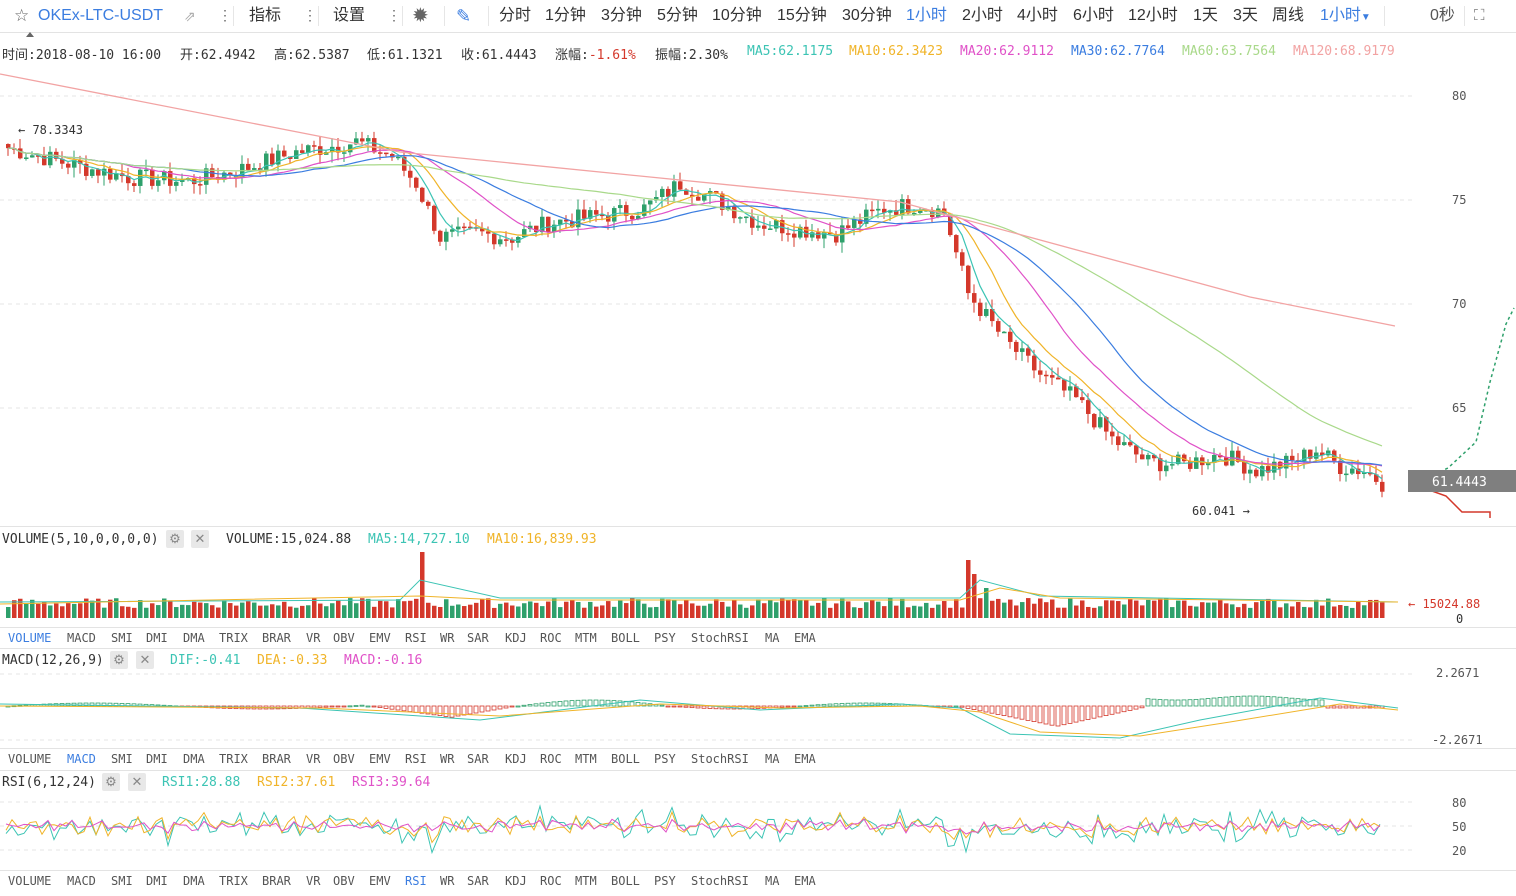 The height and width of the screenshot is (896, 1516). Describe the element at coordinates (867, 15) in the screenshot. I see `period-6: 30分钟` at that location.